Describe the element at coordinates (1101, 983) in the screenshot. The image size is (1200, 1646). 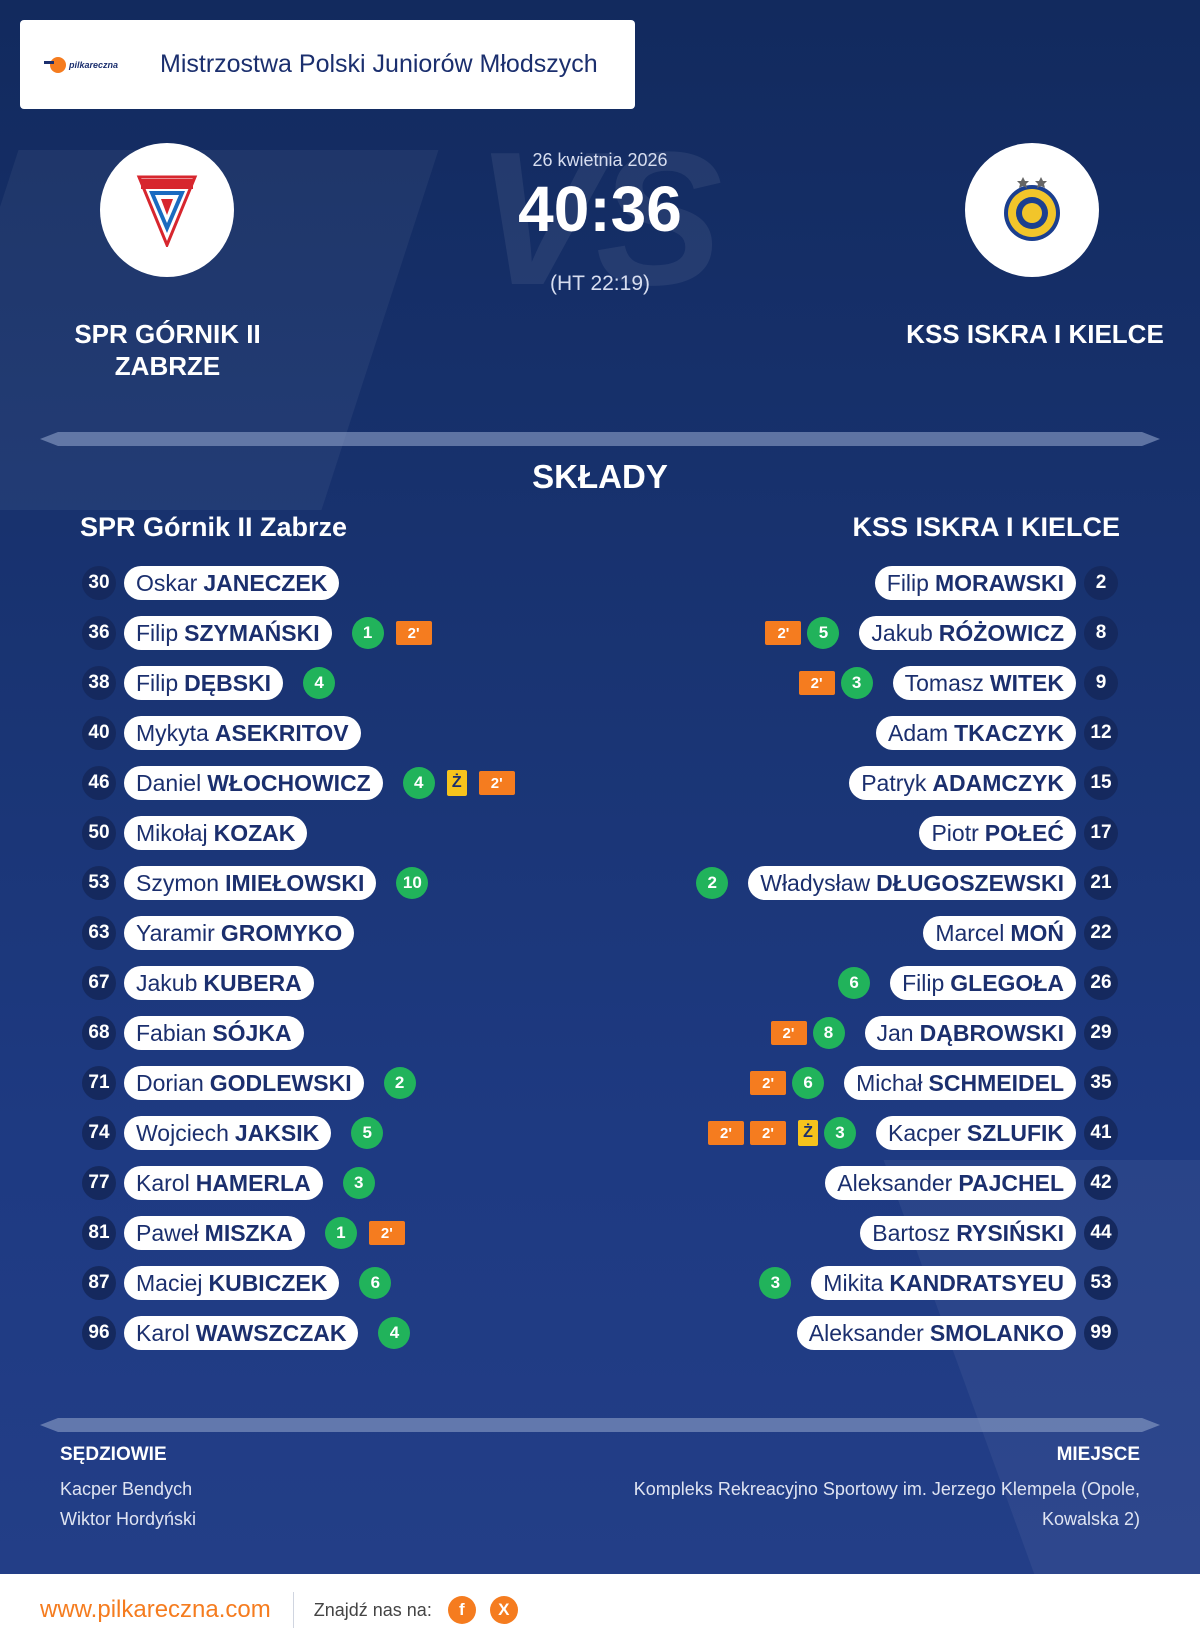
I see `player-number: 26` at that location.